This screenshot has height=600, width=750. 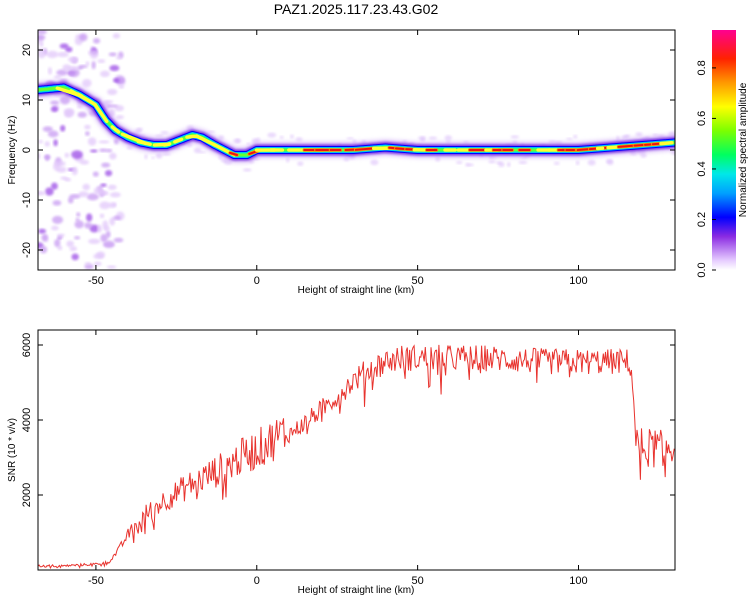 I want to click on x-tick-label: -50, so click(x=96, y=581).